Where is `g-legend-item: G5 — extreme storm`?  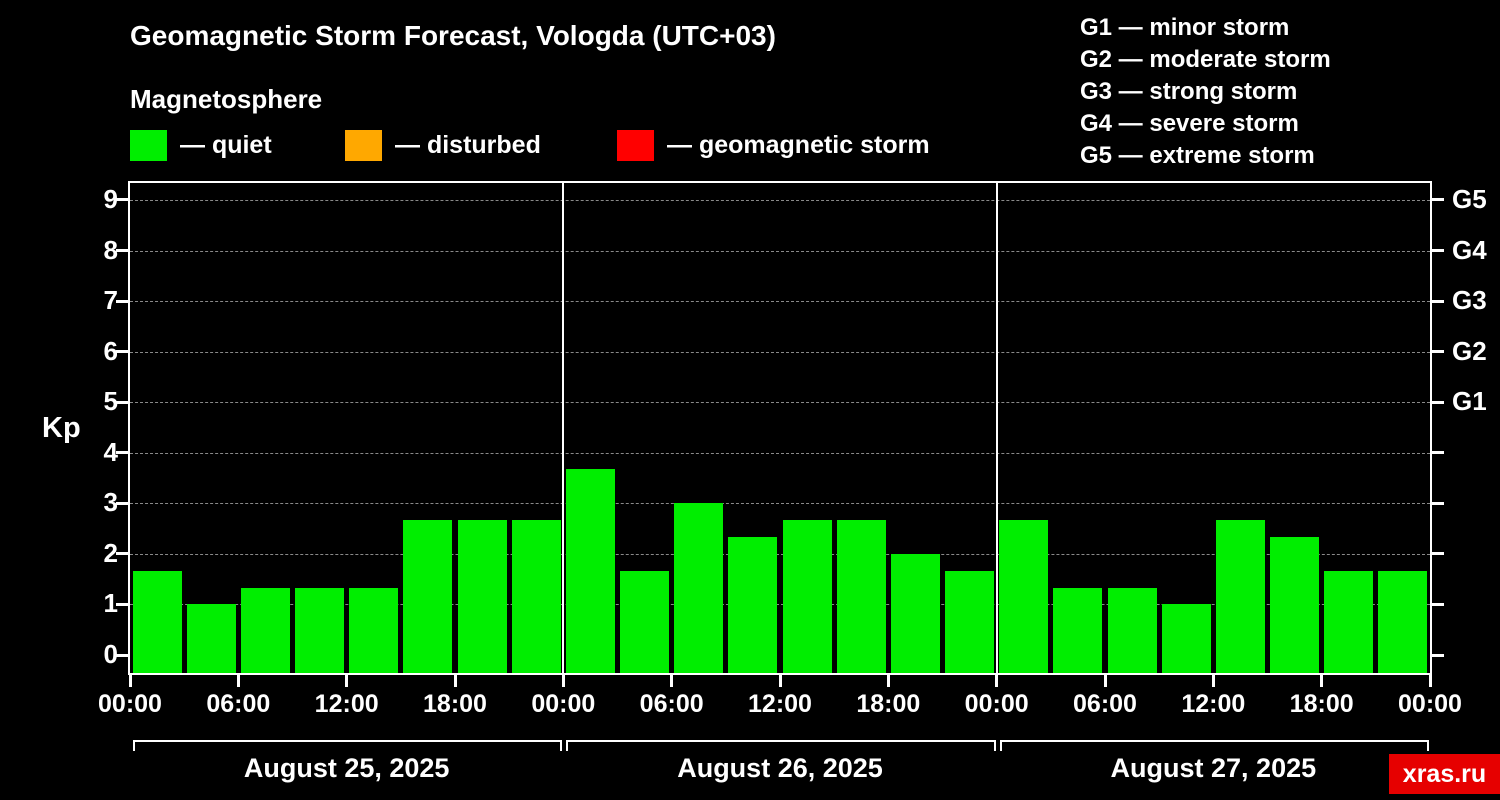 g-legend-item: G5 — extreme storm is located at coordinates (1197, 155).